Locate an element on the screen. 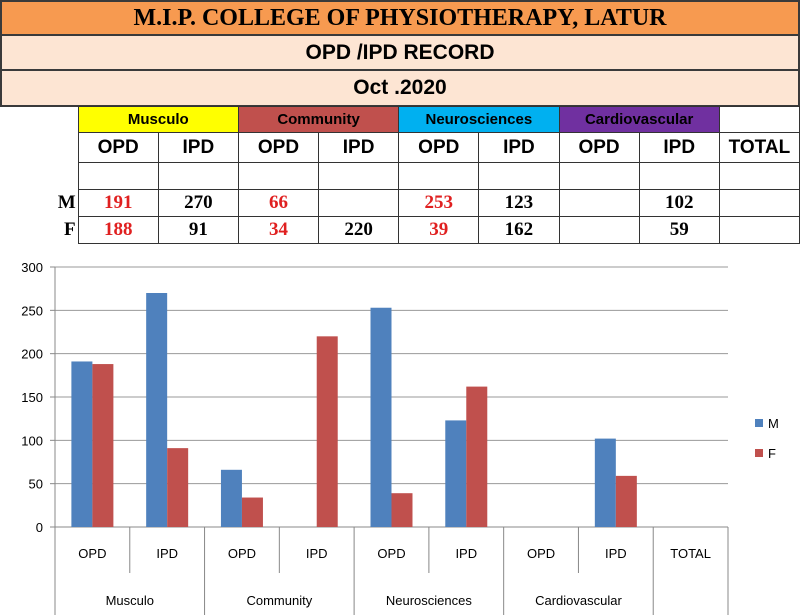 The width and height of the screenshot is (800, 615). table-cell: 91 is located at coordinates (198, 230).